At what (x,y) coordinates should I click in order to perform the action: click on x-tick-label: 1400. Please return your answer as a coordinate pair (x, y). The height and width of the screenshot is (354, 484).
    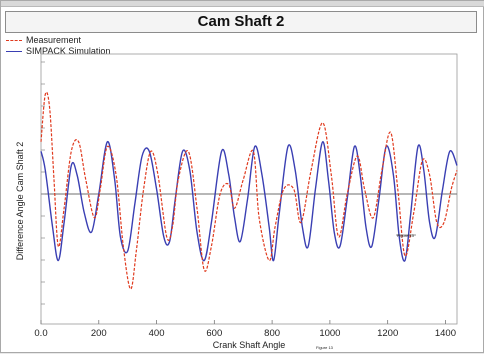
    Looking at the image, I should click on (445, 333).